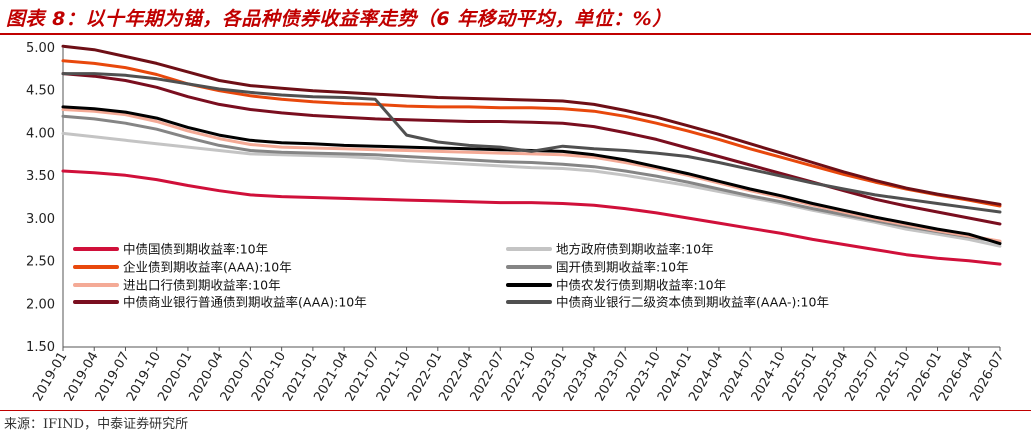 This screenshot has width=1031, height=435. What do you see at coordinates (515, 34) in the screenshot?
I see `title-divider` at bounding box center [515, 34].